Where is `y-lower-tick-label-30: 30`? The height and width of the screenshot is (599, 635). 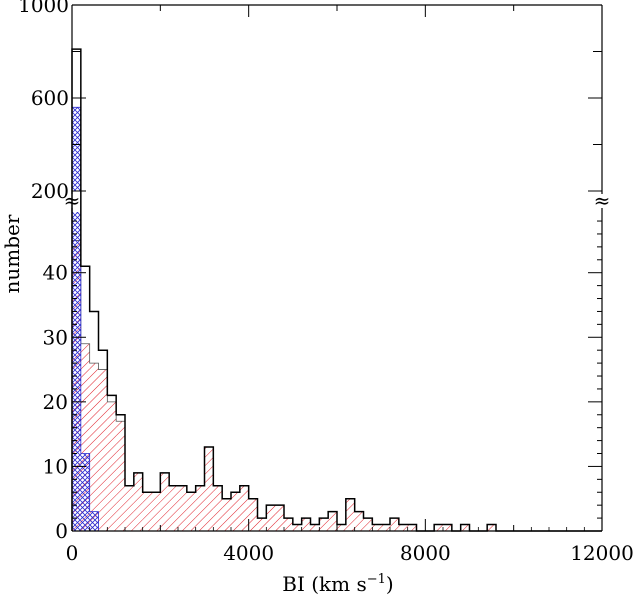 y-lower-tick-label-30: 30 is located at coordinates (55, 337).